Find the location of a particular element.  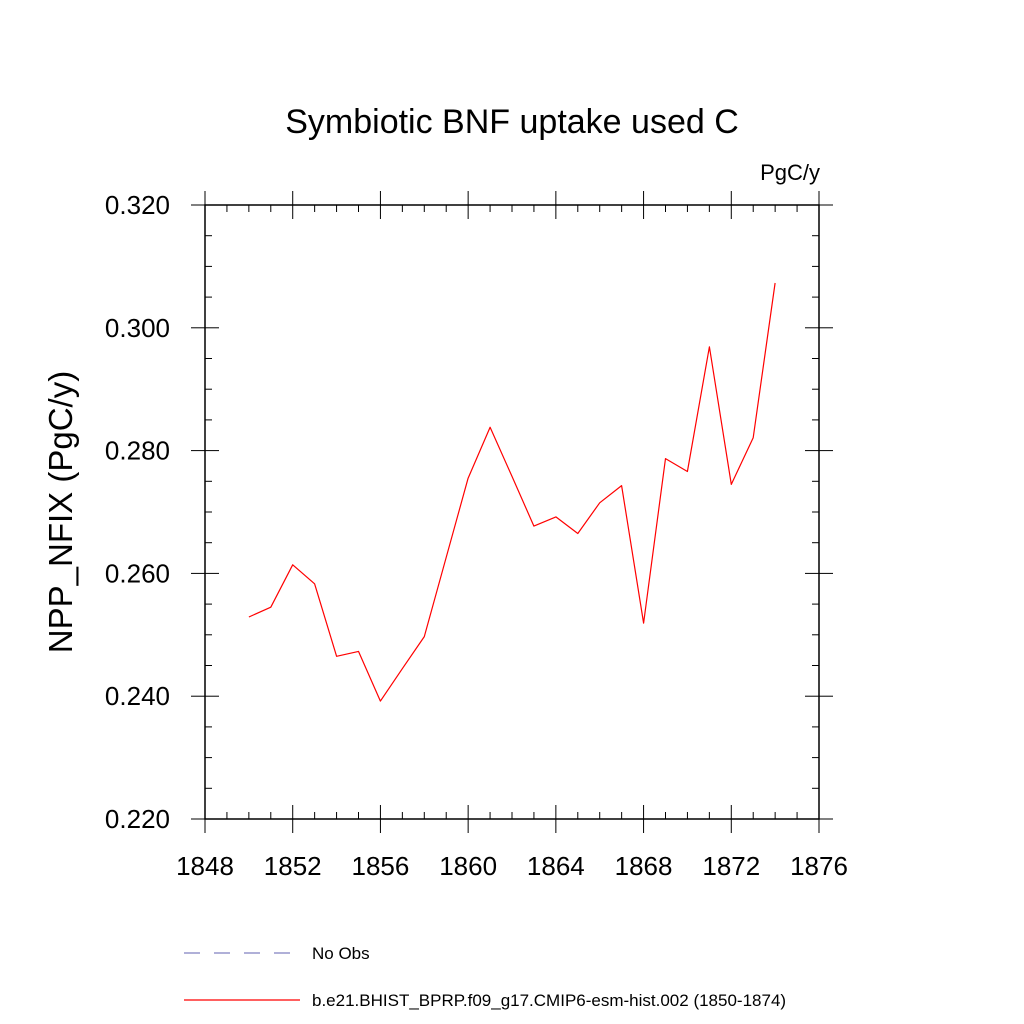

y-tick-label: 0.280 is located at coordinates (137, 451).